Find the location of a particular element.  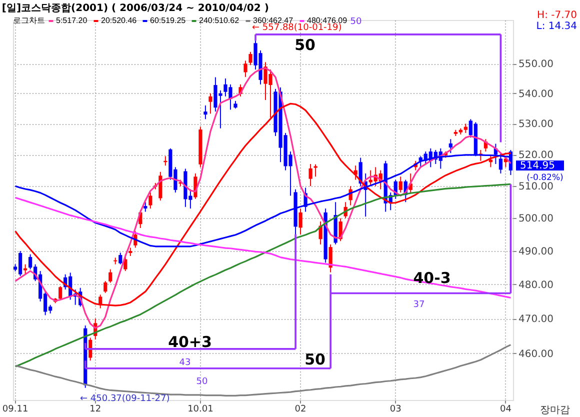

annotation: 43 is located at coordinates (185, 363).